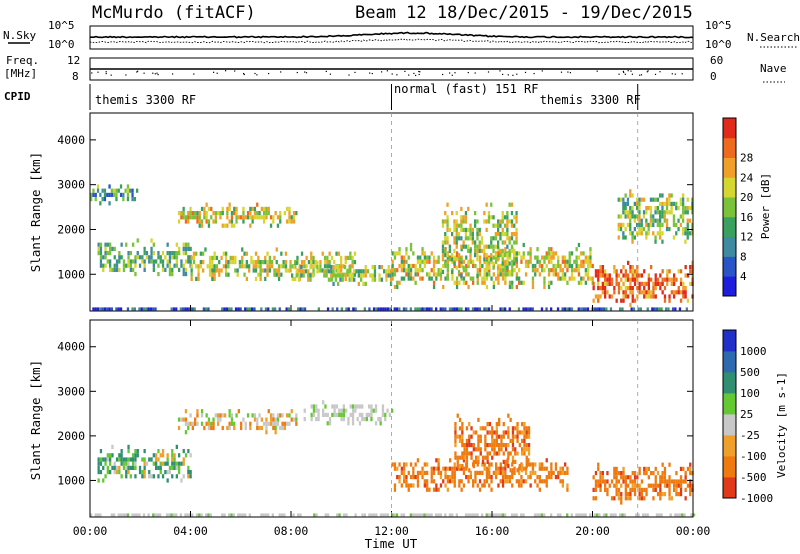 This screenshot has width=800, height=554. Describe the element at coordinates (729, 467) in the screenshot. I see `colorbar-swatch` at that location.